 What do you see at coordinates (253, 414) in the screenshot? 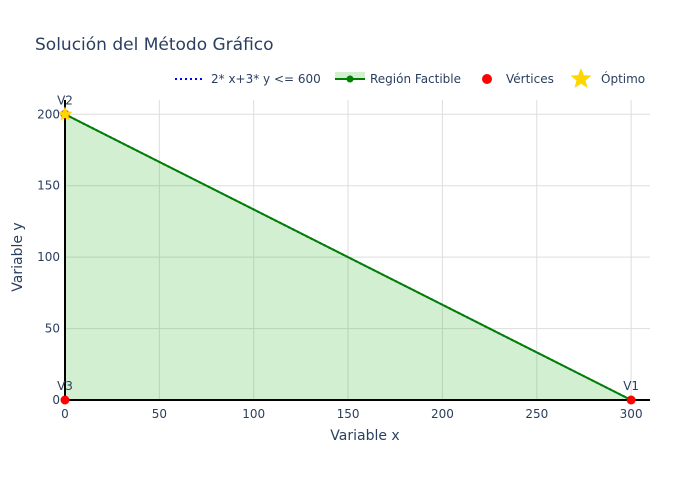
I see `x-tick-label: 100` at bounding box center [253, 414].